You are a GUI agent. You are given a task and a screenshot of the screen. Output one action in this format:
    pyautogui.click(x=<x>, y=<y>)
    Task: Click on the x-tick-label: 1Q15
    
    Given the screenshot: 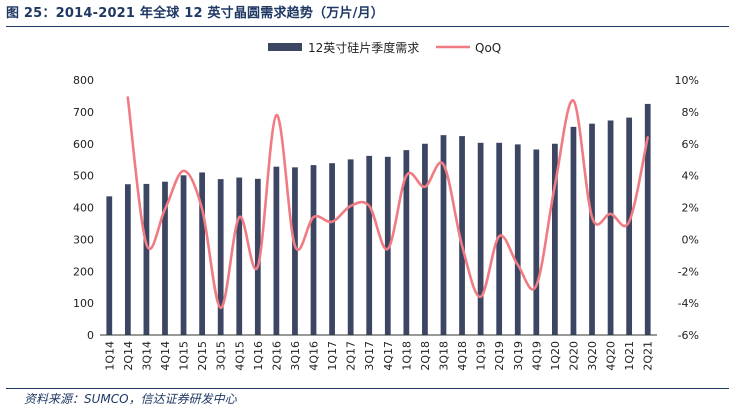 What is the action you would take?
    pyautogui.click(x=184, y=356)
    